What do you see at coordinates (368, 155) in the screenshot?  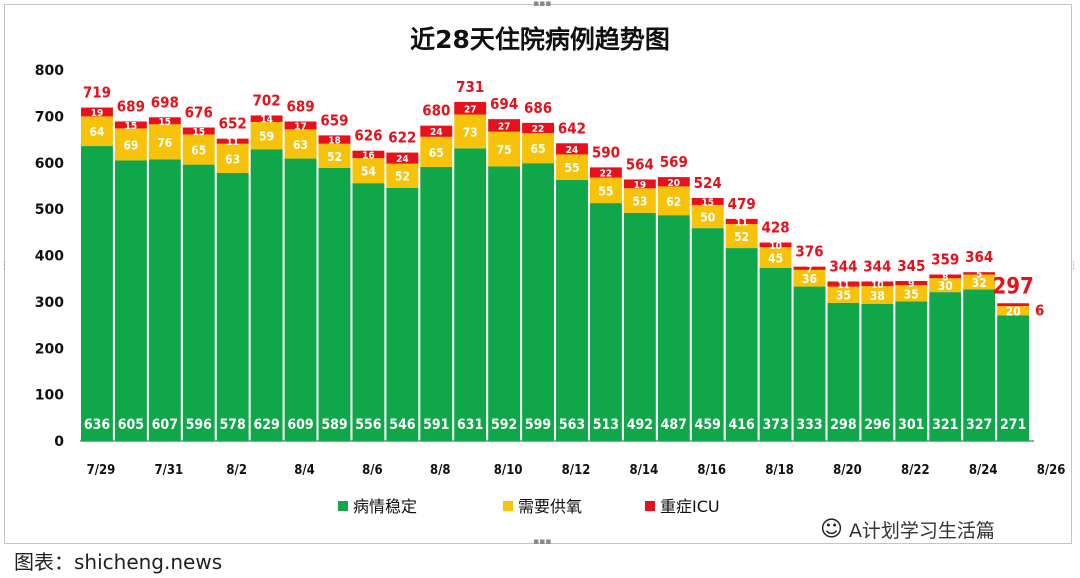 I see `data-label-icu: 16` at bounding box center [368, 155].